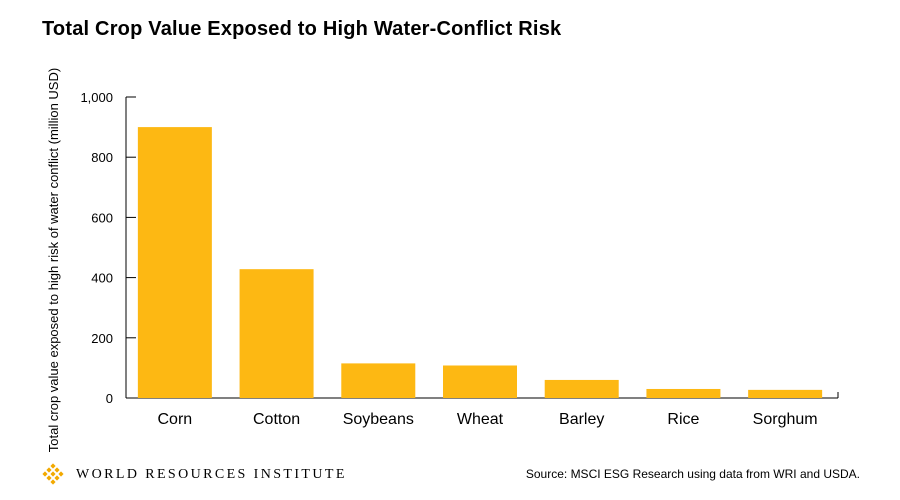  Describe the element at coordinates (174, 262) in the screenshot. I see `bar-corn` at that location.